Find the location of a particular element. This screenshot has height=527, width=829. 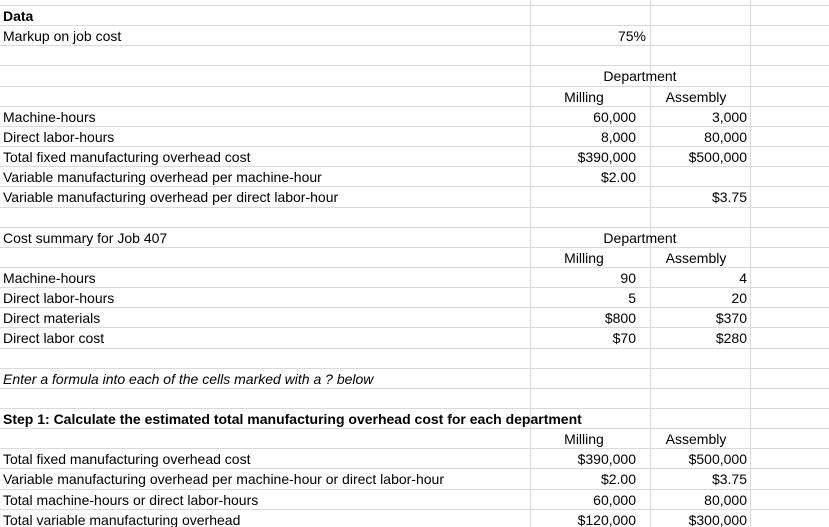

cell-value: $280 is located at coordinates (731, 338).